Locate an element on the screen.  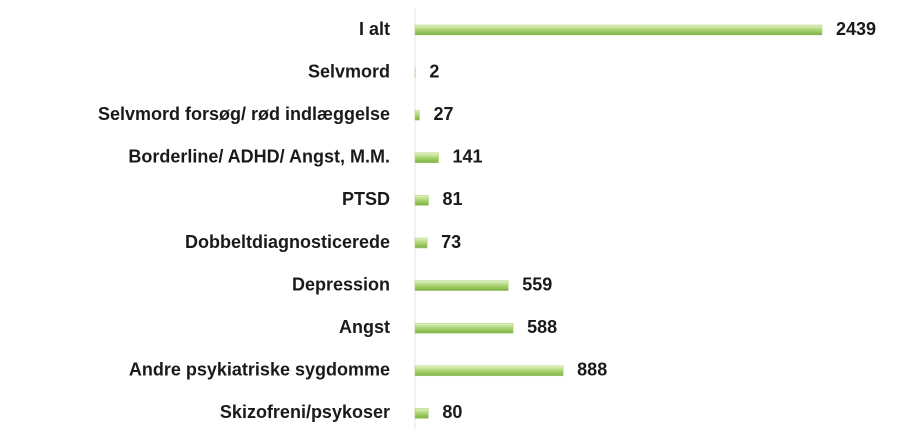
value-label: 27 is located at coordinates (444, 114).